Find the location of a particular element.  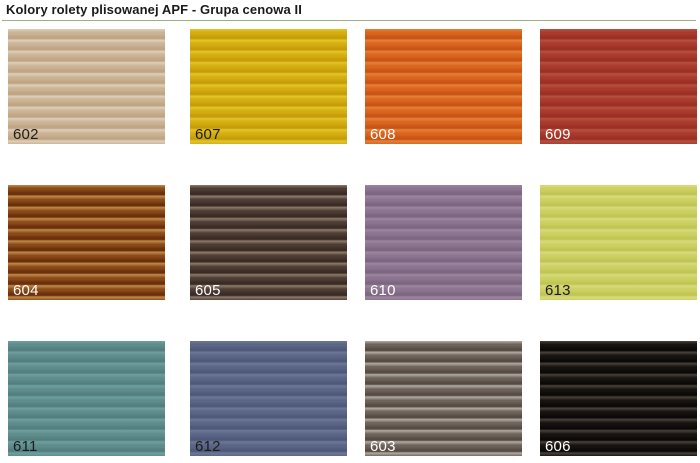

color-swatch-603: 603 is located at coordinates (443, 398).